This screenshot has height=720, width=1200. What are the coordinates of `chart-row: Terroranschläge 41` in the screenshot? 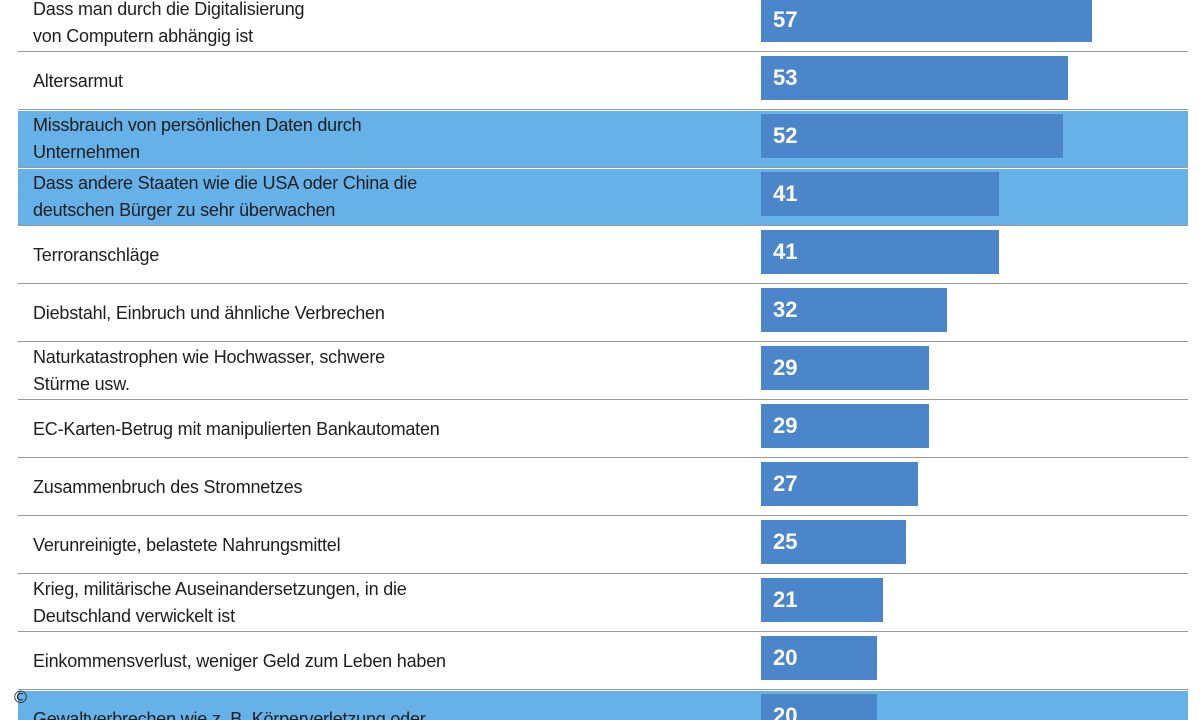 It's located at (603, 255).